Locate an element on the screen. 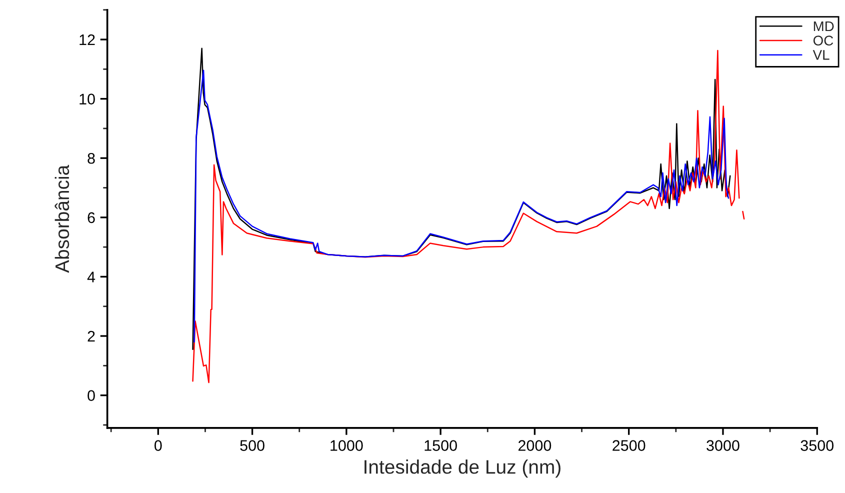 This screenshot has width=845, height=493. x-tick-label: 3000 is located at coordinates (723, 445).